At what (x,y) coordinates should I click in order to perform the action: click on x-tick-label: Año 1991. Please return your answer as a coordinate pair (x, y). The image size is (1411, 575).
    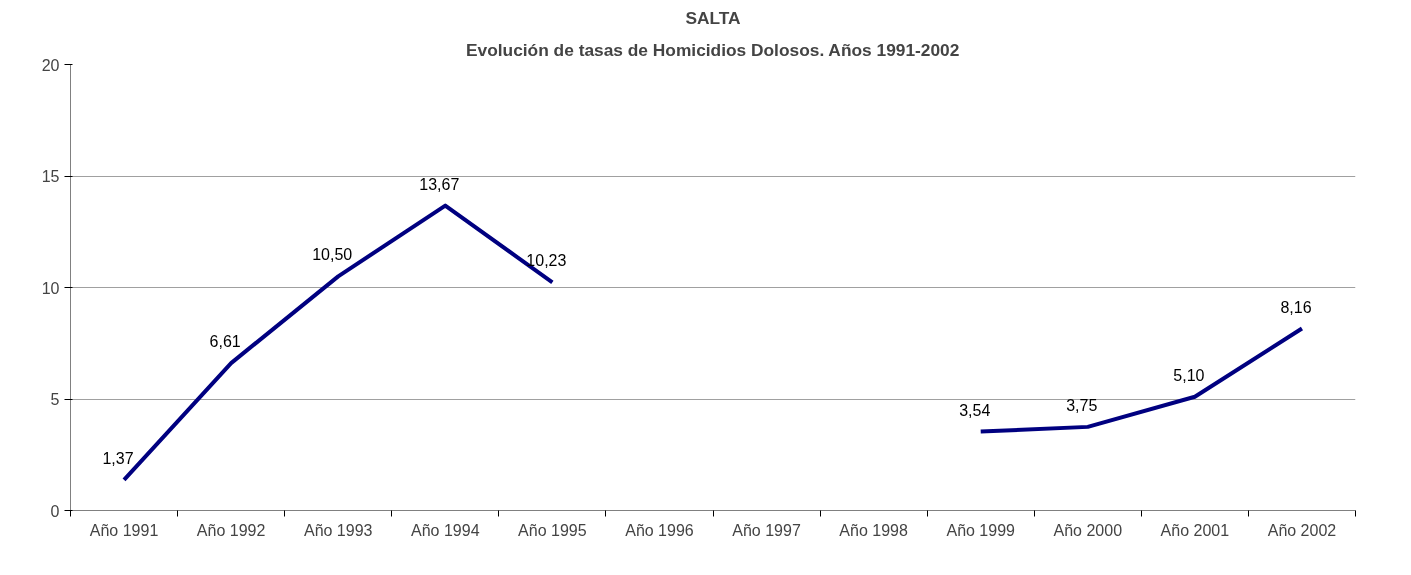
    Looking at the image, I should click on (124, 530).